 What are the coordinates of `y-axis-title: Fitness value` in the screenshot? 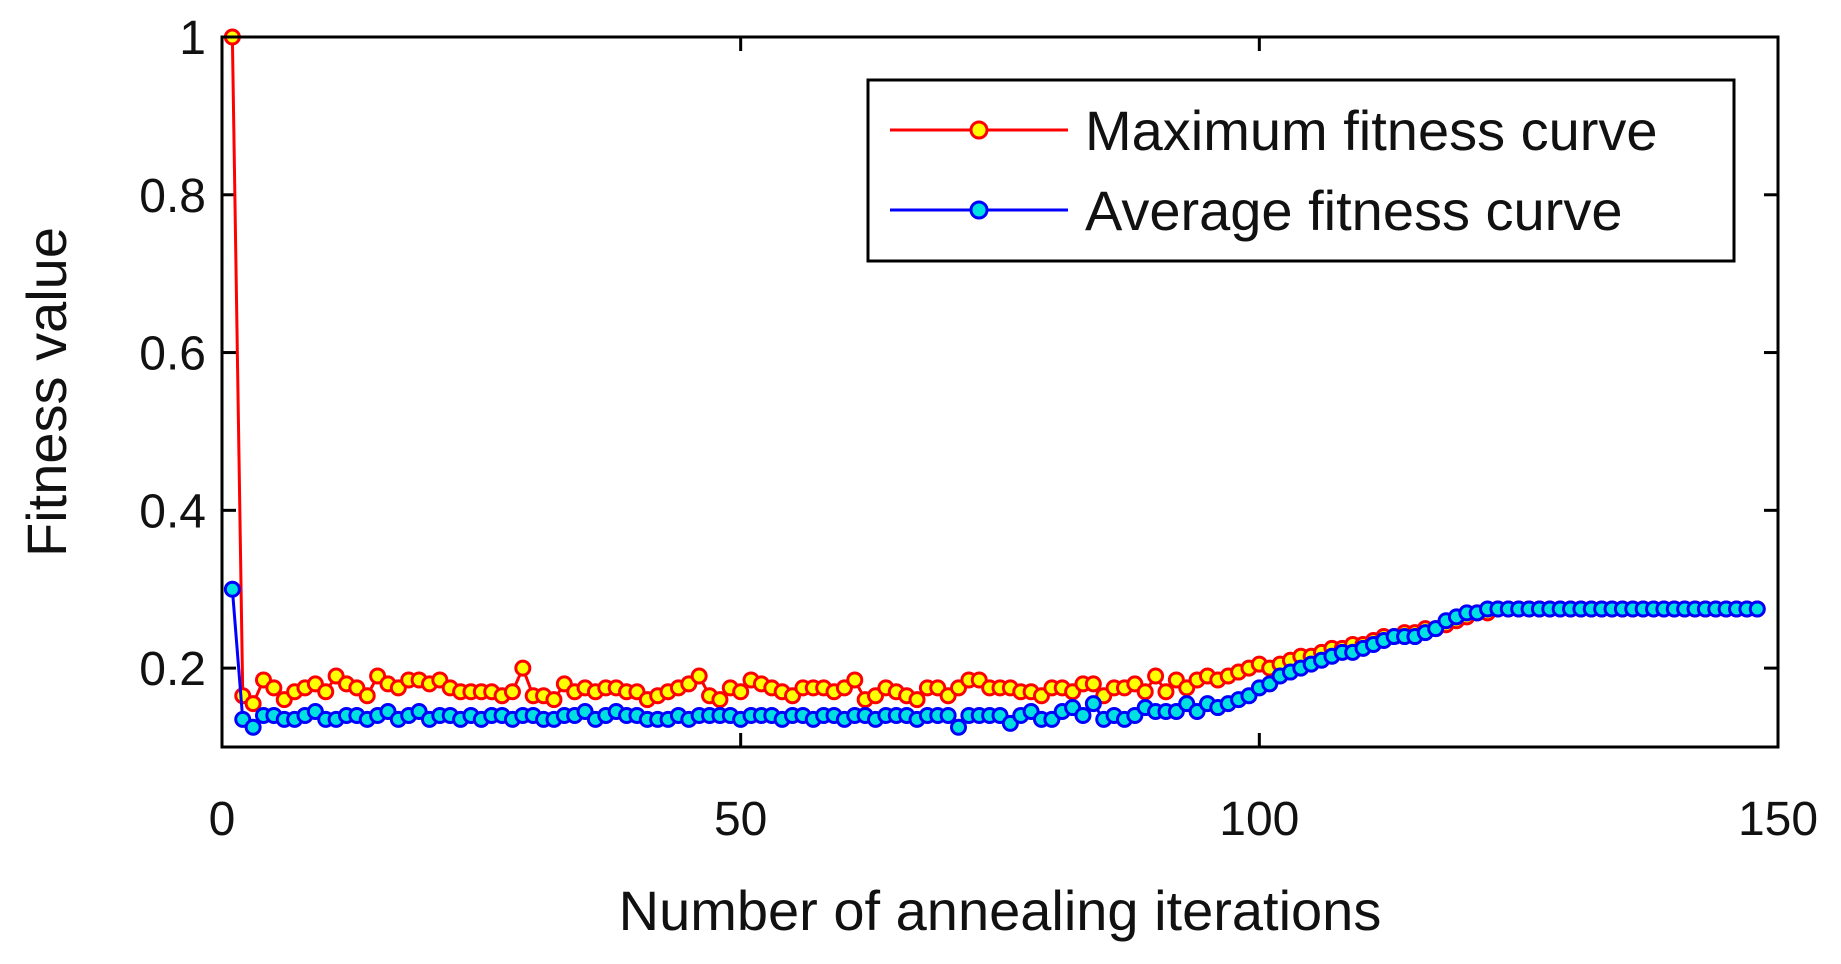 It's located at (46, 392).